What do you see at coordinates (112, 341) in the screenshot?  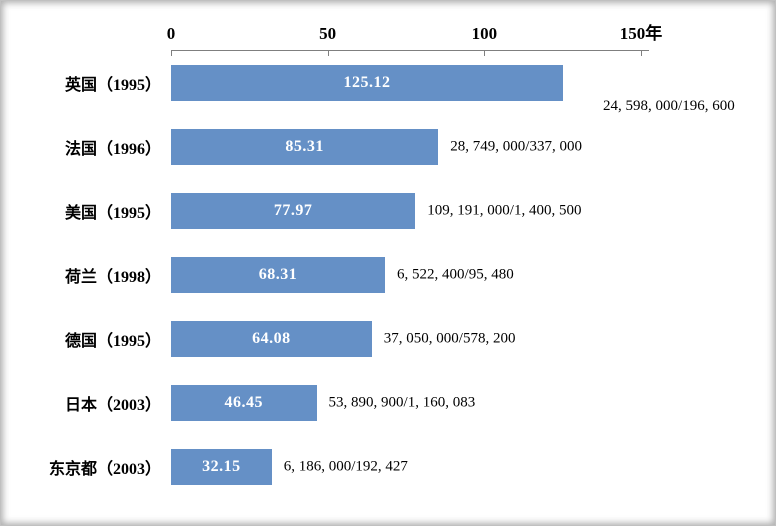 I see `category-label: 德国（1995）` at bounding box center [112, 341].